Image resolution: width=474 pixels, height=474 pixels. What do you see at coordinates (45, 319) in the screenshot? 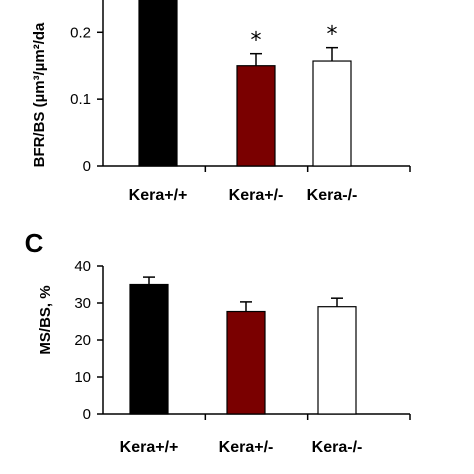
I see `ms-y-axis-label: MS/BS, %` at bounding box center [45, 319].